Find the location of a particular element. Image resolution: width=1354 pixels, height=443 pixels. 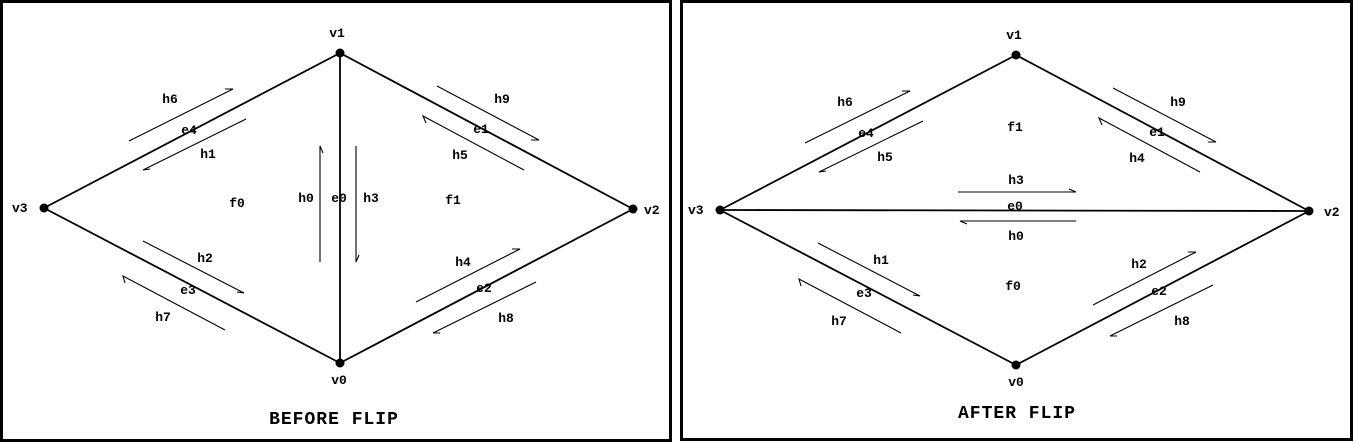

edge-e0 is located at coordinates (1014, 210).